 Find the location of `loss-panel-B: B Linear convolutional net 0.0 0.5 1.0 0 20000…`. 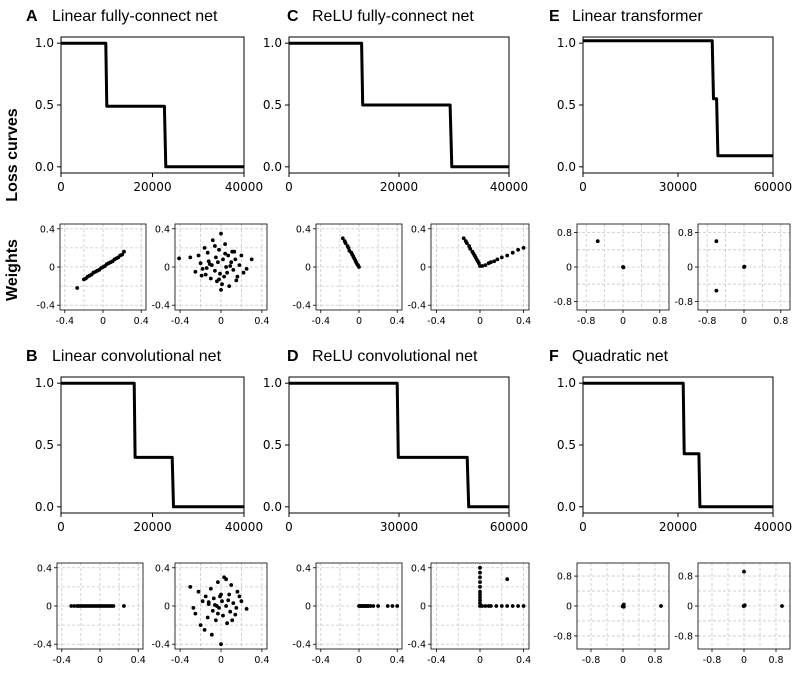

loss-panel-B: B Linear convolutional net 0.0 0.5 1.0 0 20000… is located at coordinates (144, 441).